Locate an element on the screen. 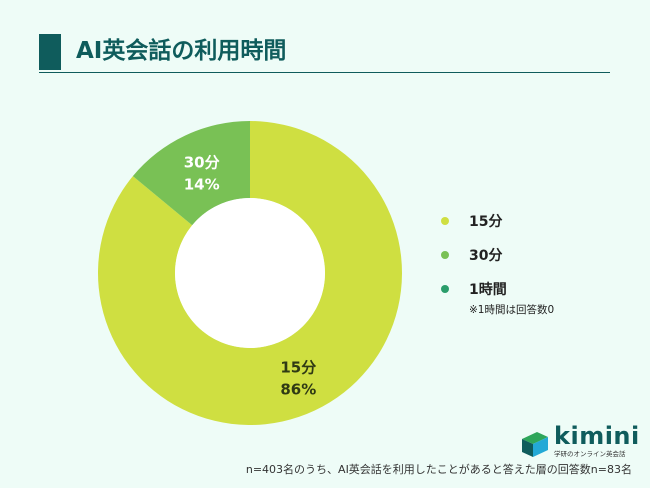 The image size is (650, 488). slice-label-category-15min: 15分 is located at coordinates (298, 368).